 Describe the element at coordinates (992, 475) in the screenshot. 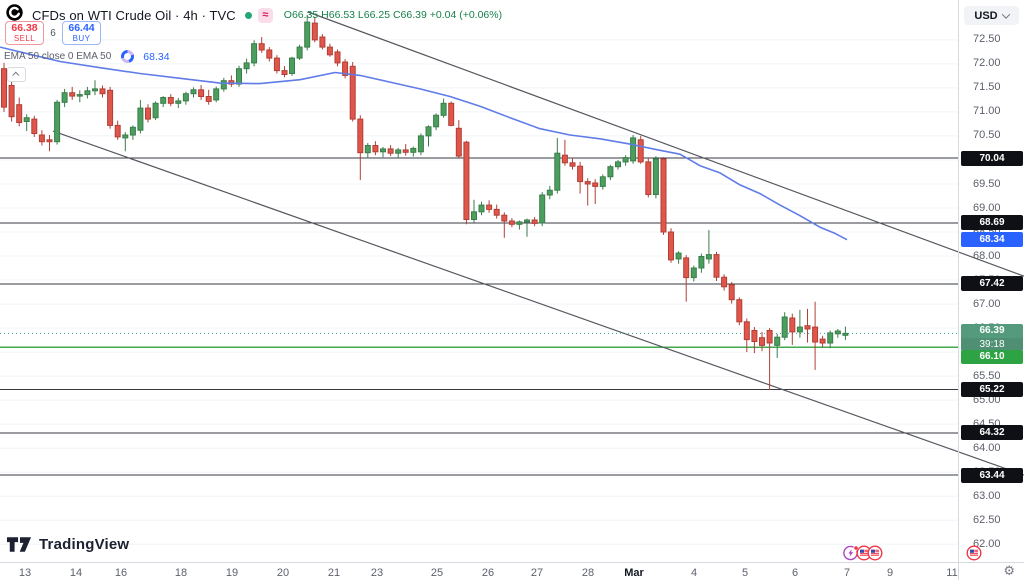

I see `price-level-badge: 63.44` at that location.